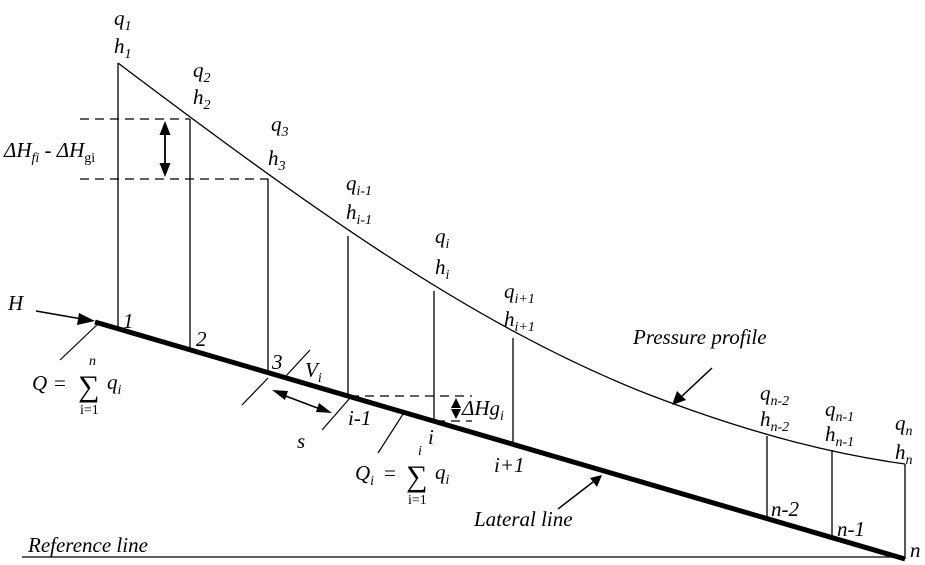 The height and width of the screenshot is (565, 925). Describe the element at coordinates (87, 545) in the screenshot. I see `reference-line-label: Reference line` at that location.